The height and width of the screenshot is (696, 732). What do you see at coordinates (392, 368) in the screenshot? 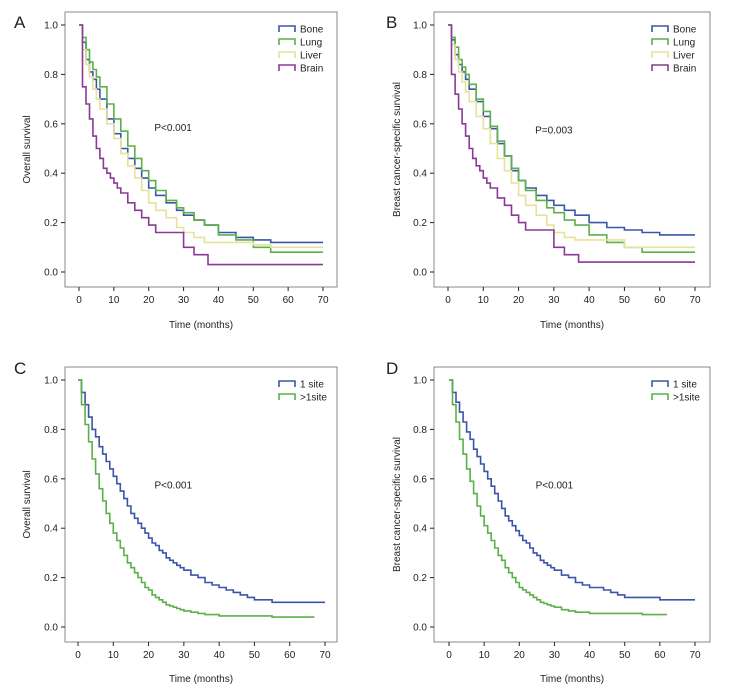
I see `panel-letter: D` at bounding box center [392, 368].